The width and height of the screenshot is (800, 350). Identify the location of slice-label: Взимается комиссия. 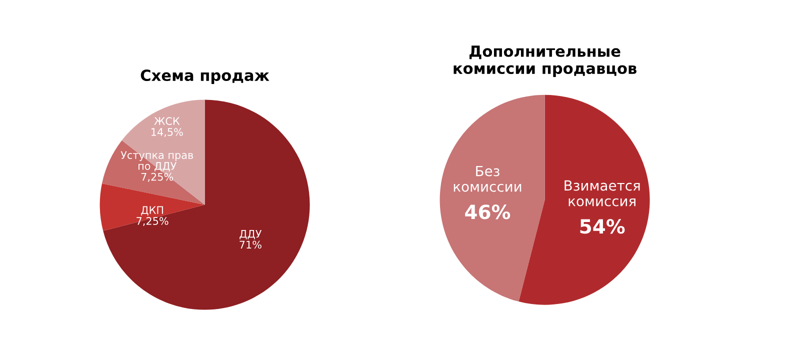
(602, 193).